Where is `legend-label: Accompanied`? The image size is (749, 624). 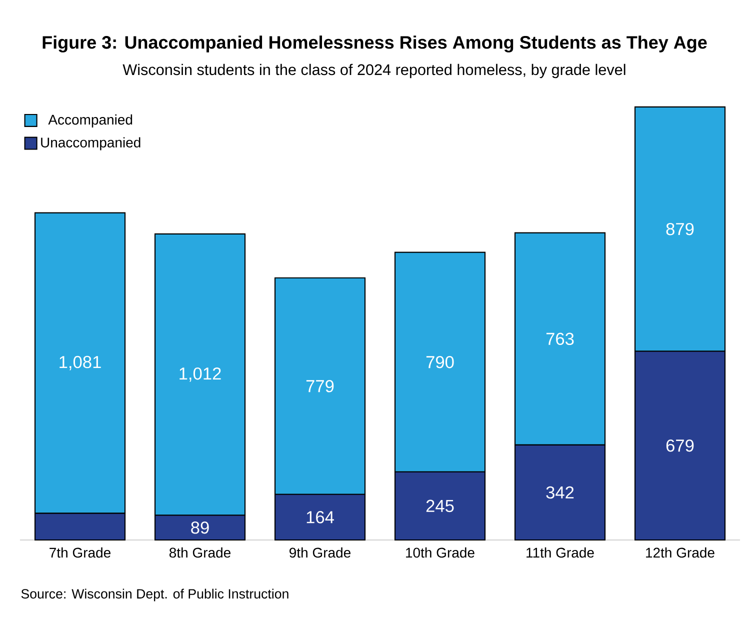 legend-label: Accompanied is located at coordinates (90, 121).